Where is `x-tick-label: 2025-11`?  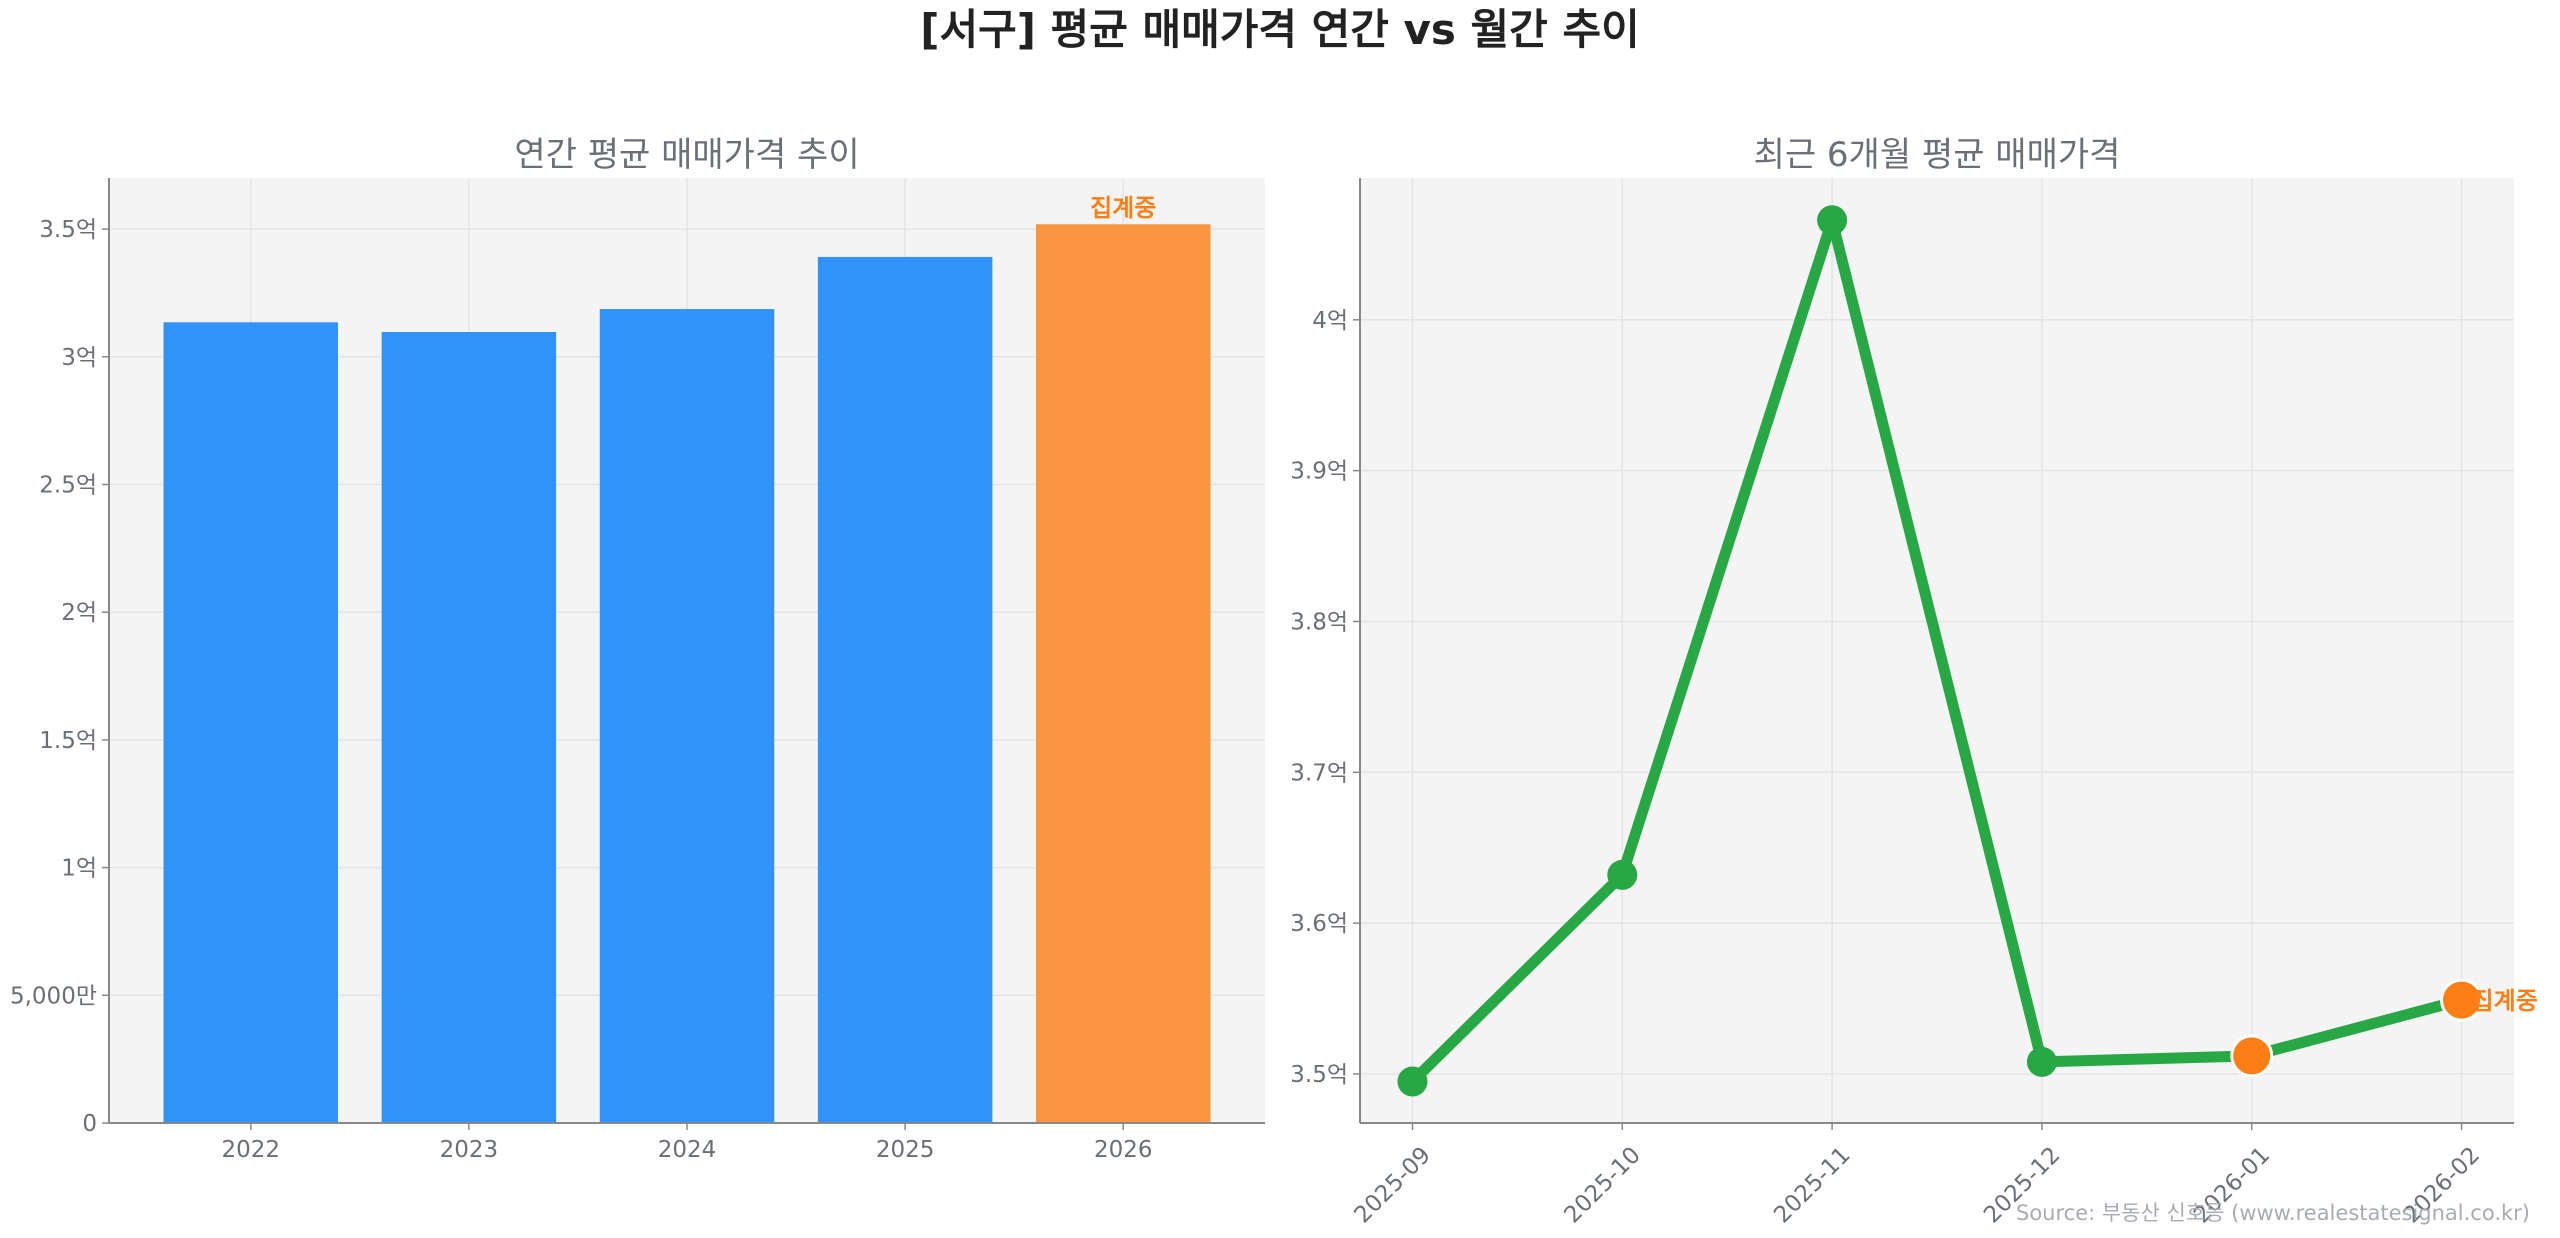
x-tick-label: 2025-11 is located at coordinates (1812, 1185).